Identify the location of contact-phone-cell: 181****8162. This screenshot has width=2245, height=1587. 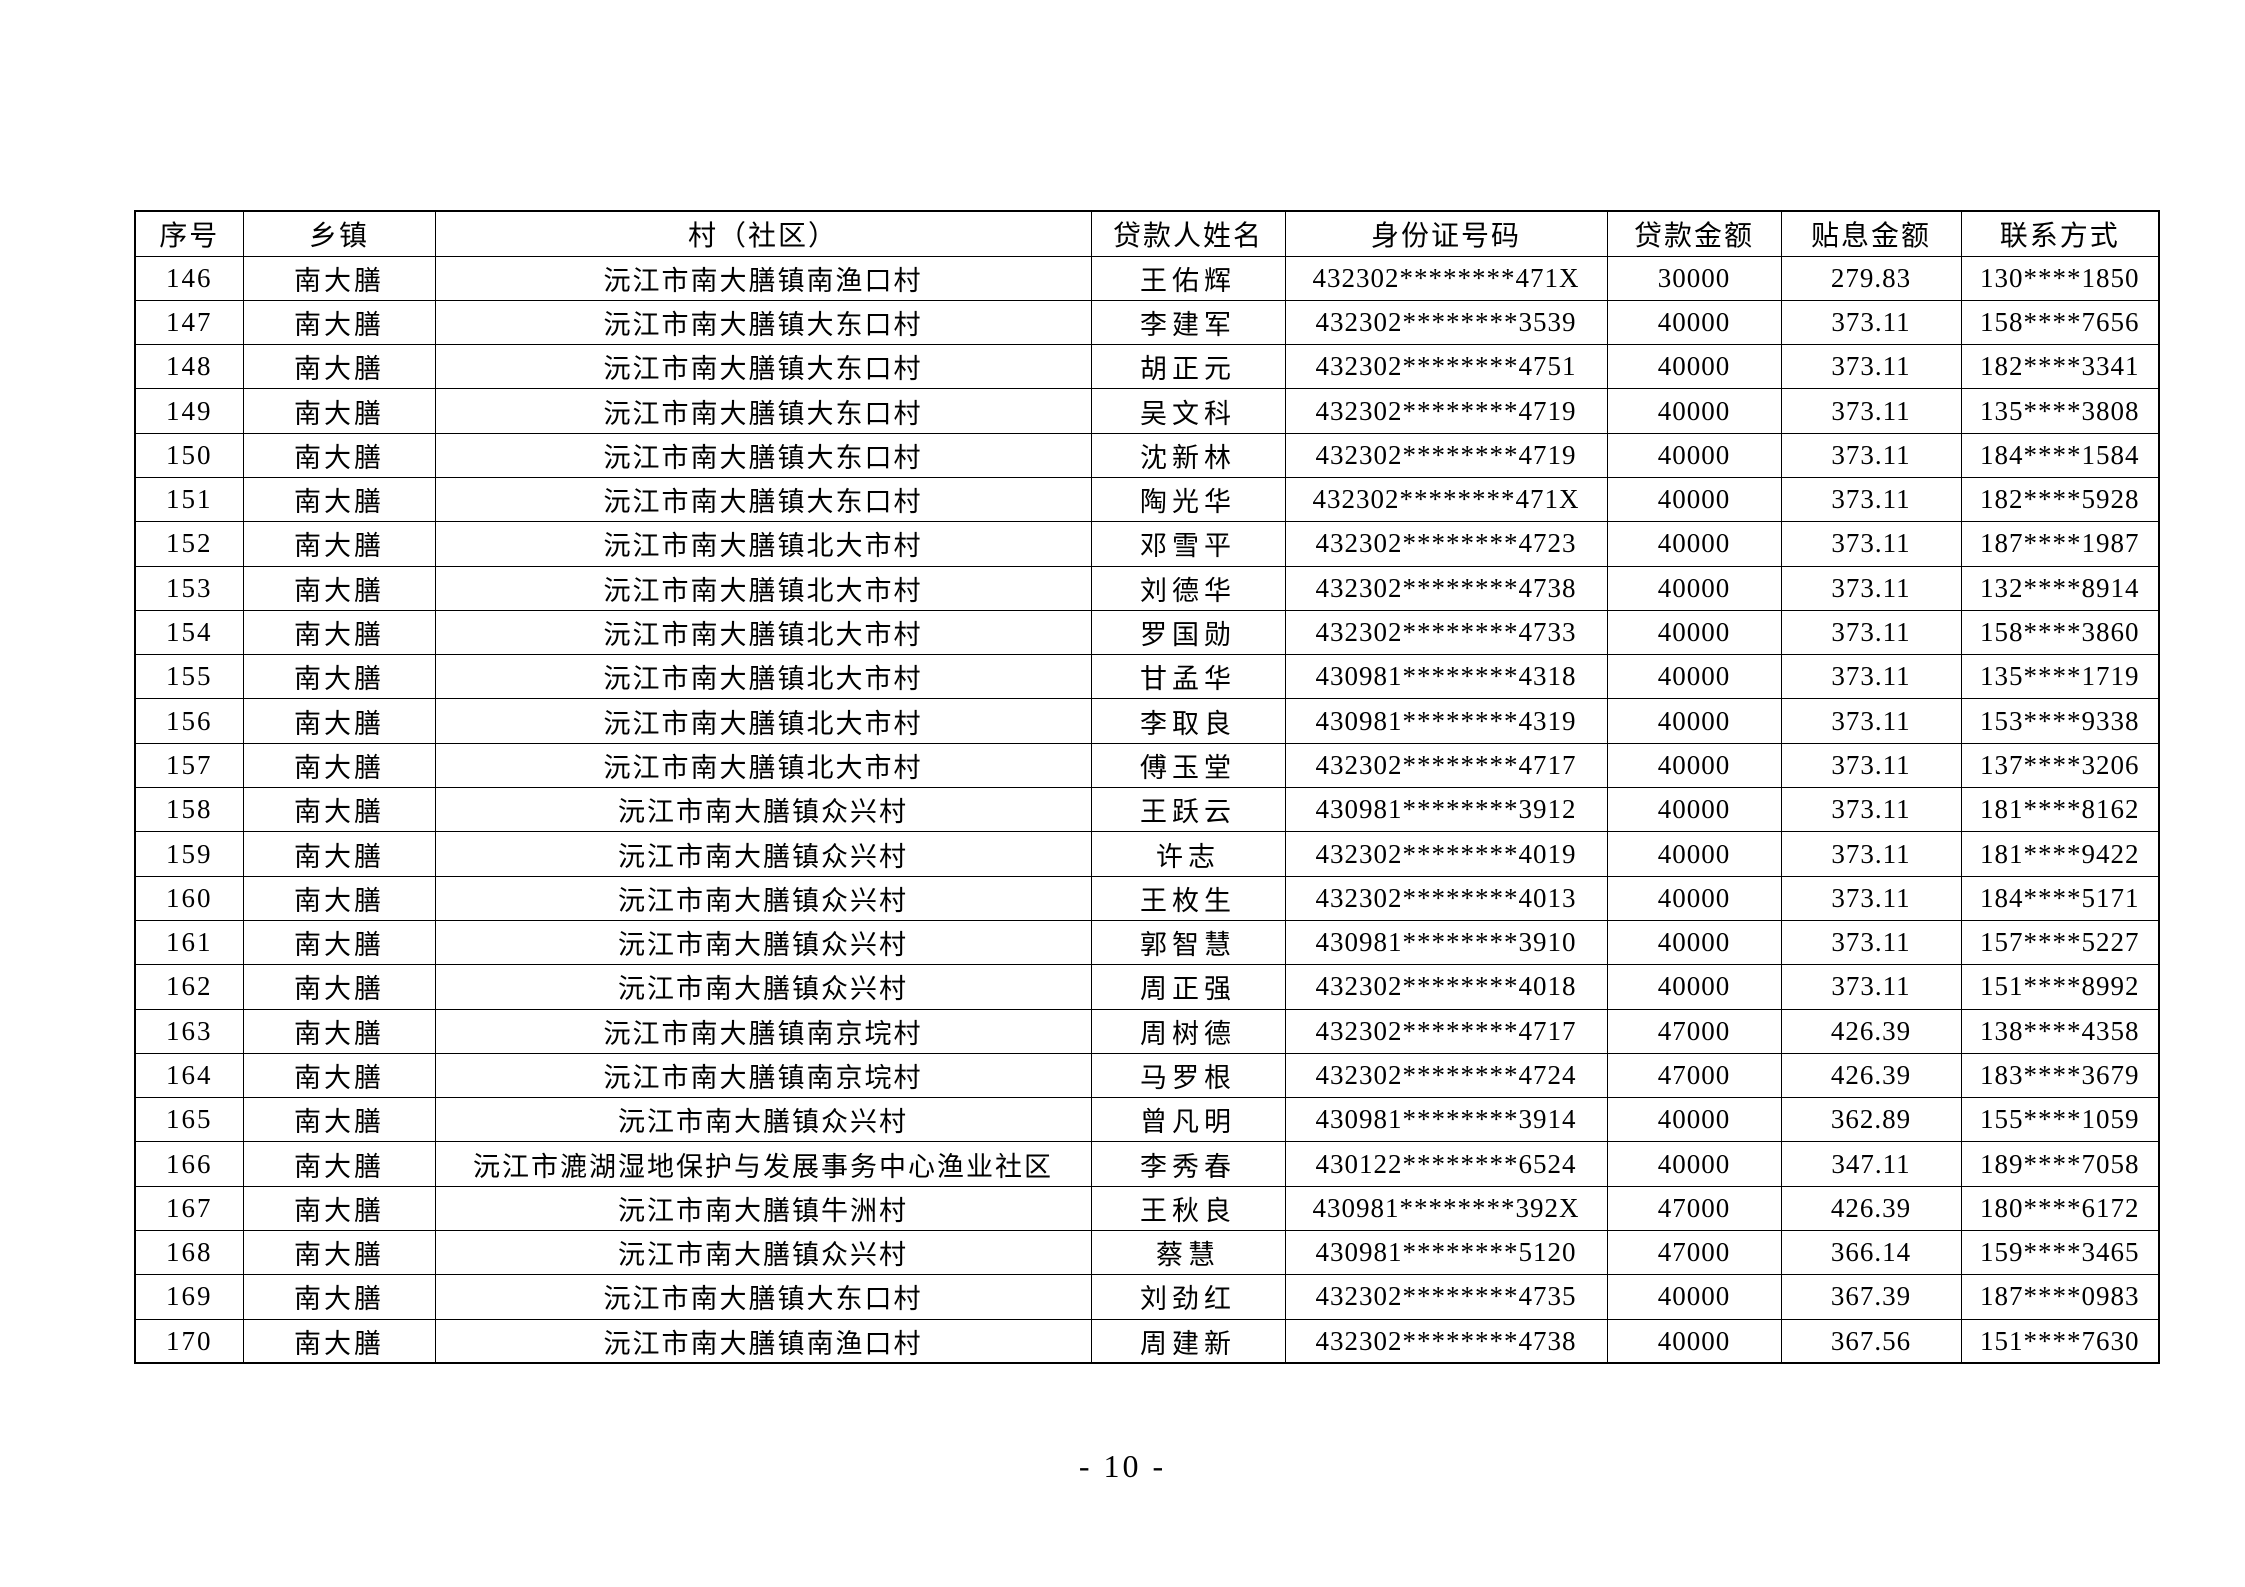
(2060, 810).